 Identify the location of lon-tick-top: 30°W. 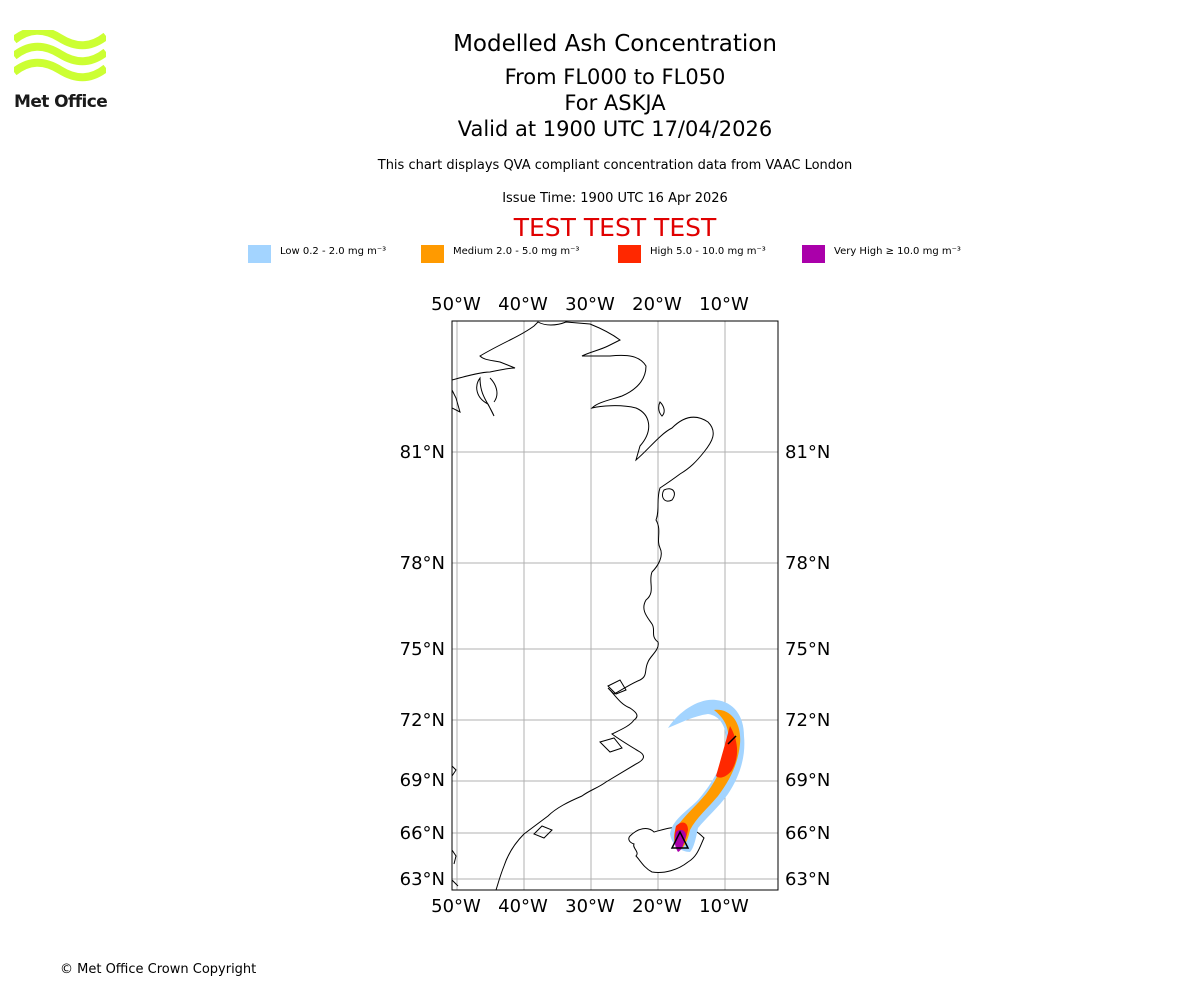
(590, 304).